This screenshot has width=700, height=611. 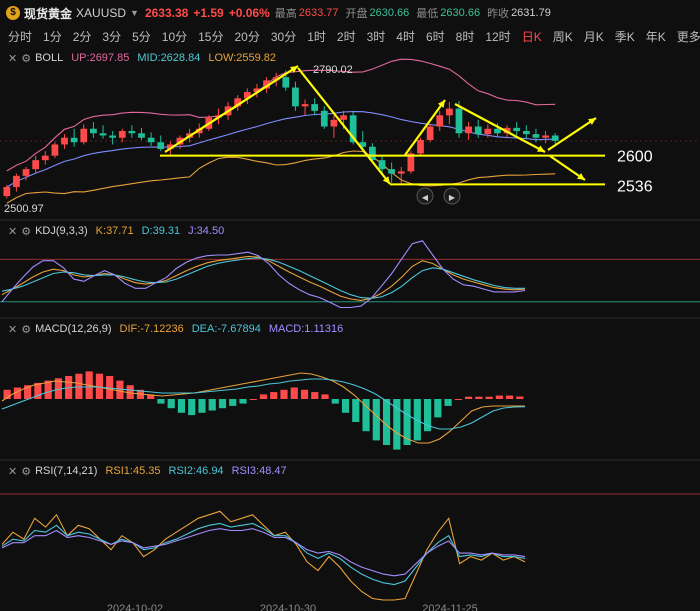 What do you see at coordinates (635, 157) in the screenshot?
I see `level-label-2600: 2600` at bounding box center [635, 157].